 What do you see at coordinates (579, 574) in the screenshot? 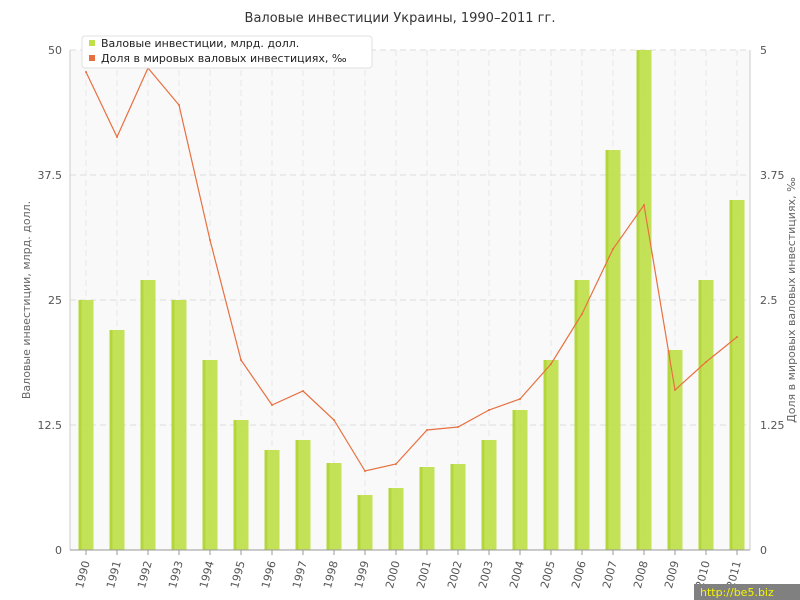
I see `x-tick-label: 2006` at bounding box center [579, 574].